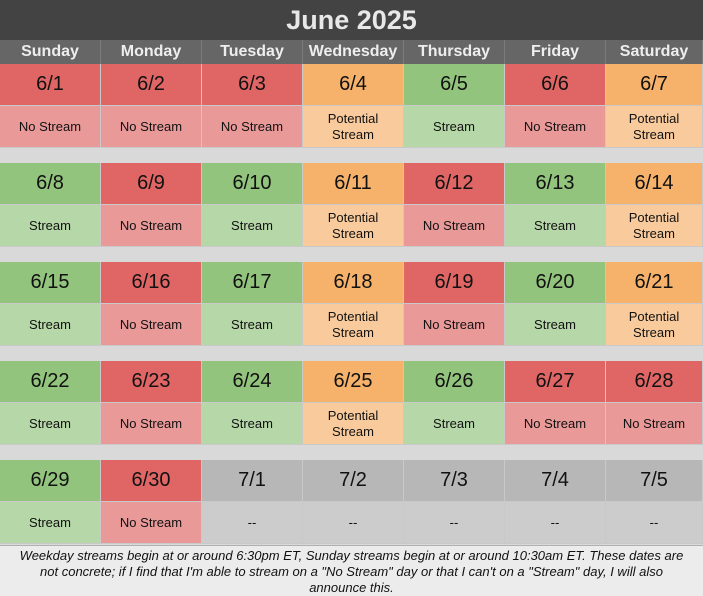  Describe the element at coordinates (454, 85) in the screenshot. I see `date-cell: 6/5` at that location.